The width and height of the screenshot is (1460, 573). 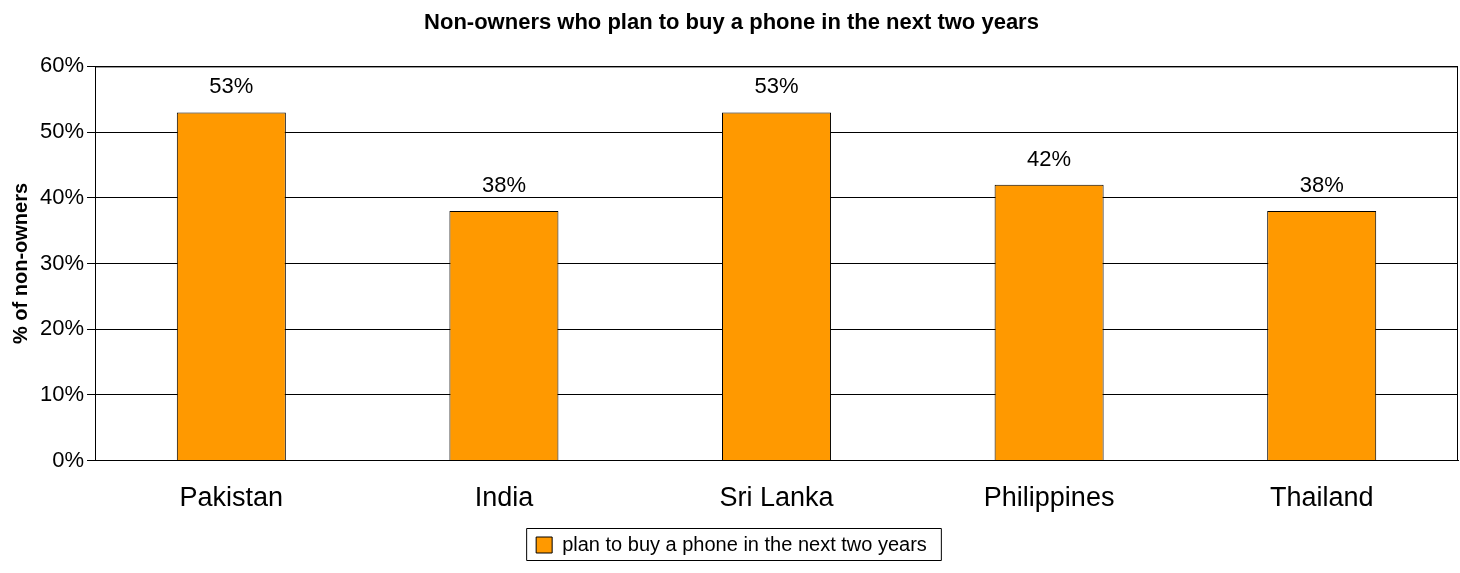 What do you see at coordinates (62, 262) in the screenshot?
I see `y-tick-label: 30%` at bounding box center [62, 262].